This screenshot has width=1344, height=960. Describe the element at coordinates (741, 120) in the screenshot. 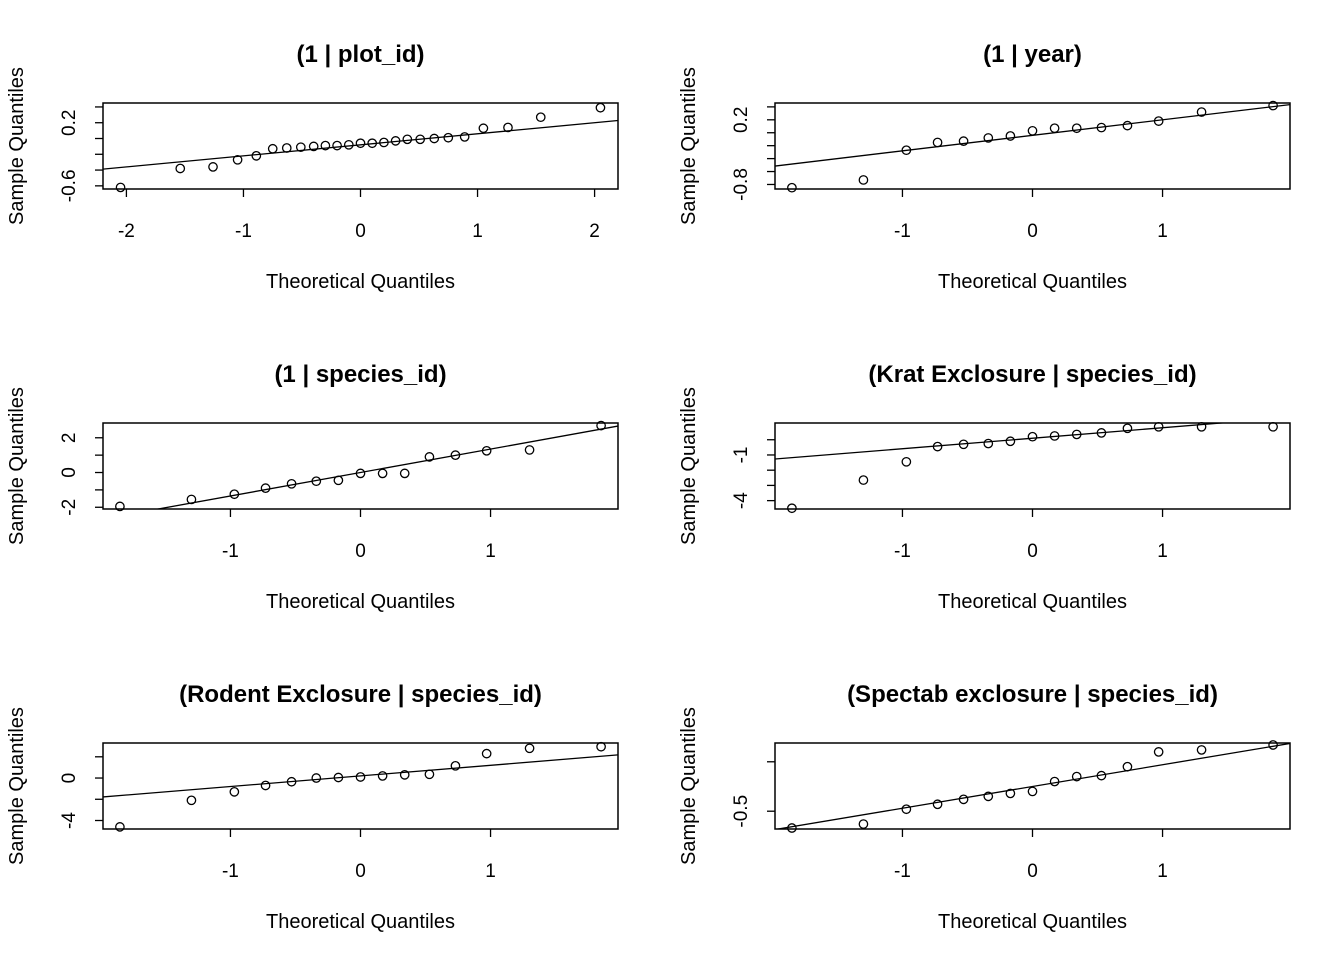

I see `y-tick-label: 0.2` at that location.